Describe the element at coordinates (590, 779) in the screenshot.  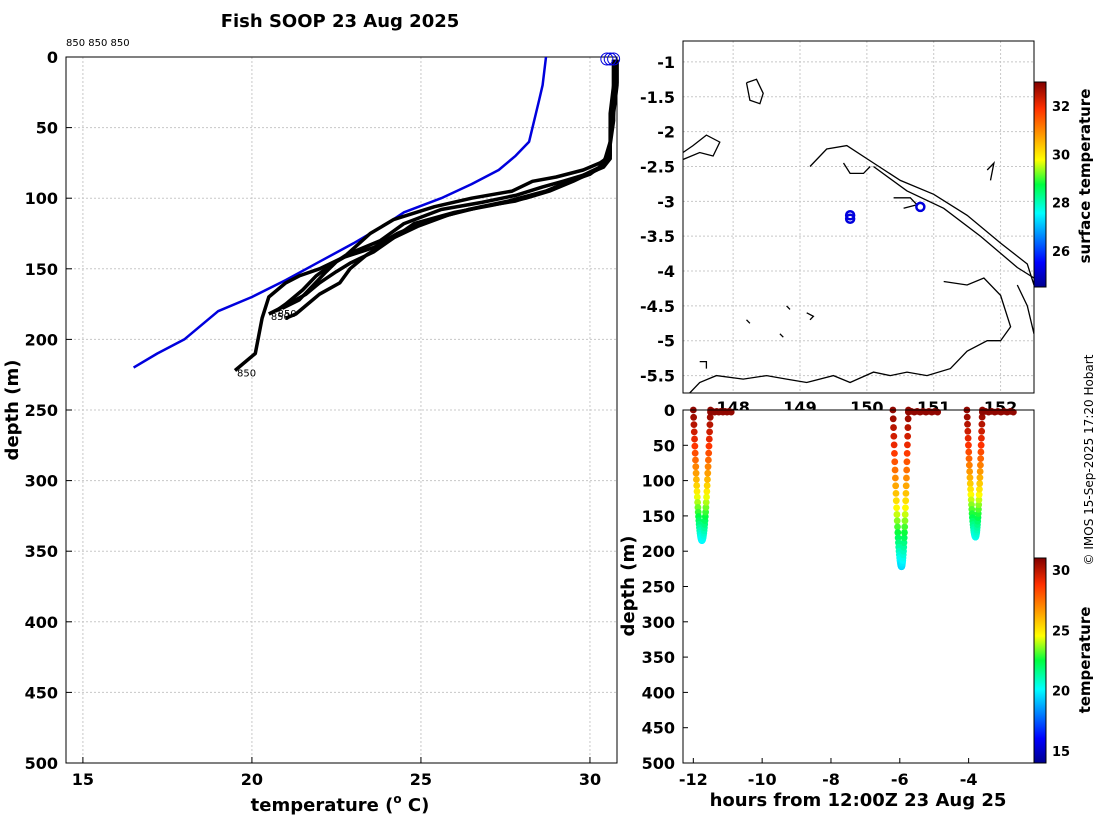
I see `x-tick-label: 30` at that location.